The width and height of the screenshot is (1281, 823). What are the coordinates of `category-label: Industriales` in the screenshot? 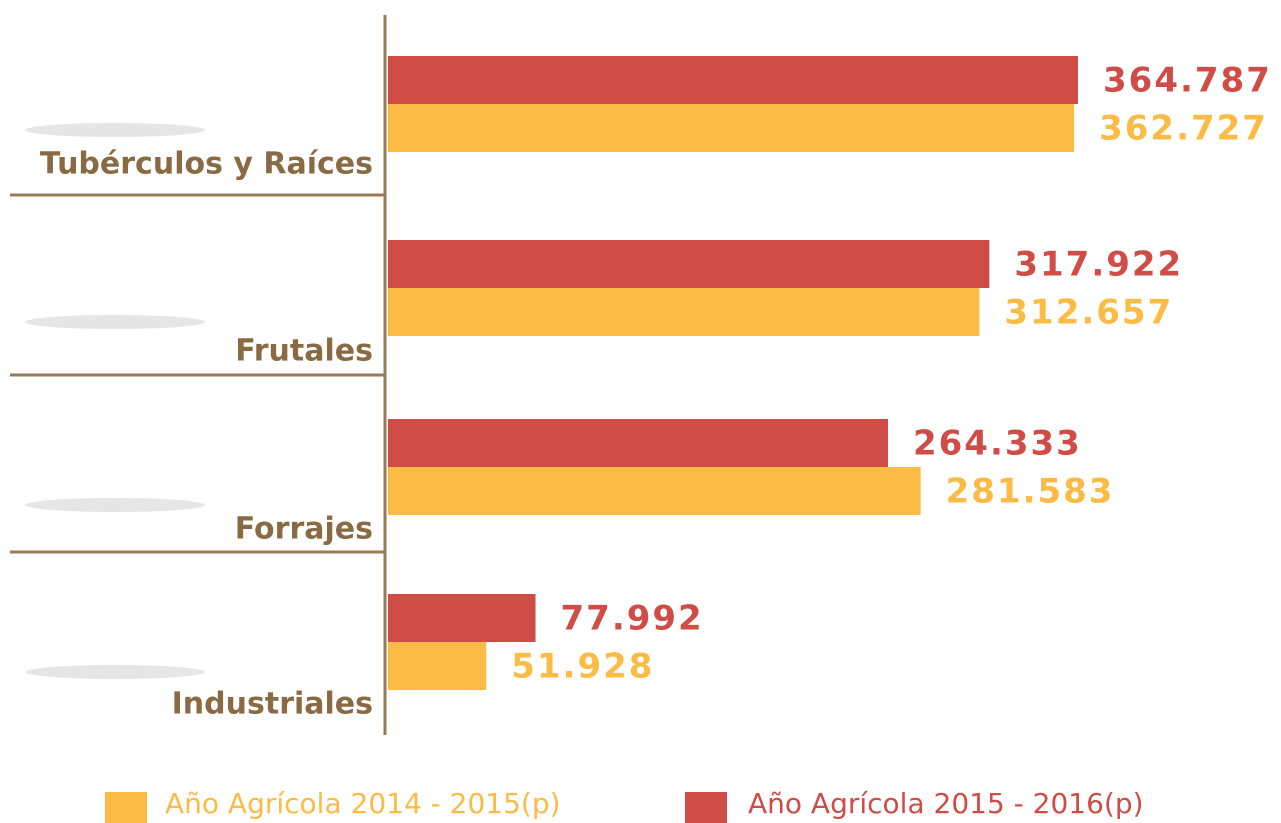 It's located at (272, 704).